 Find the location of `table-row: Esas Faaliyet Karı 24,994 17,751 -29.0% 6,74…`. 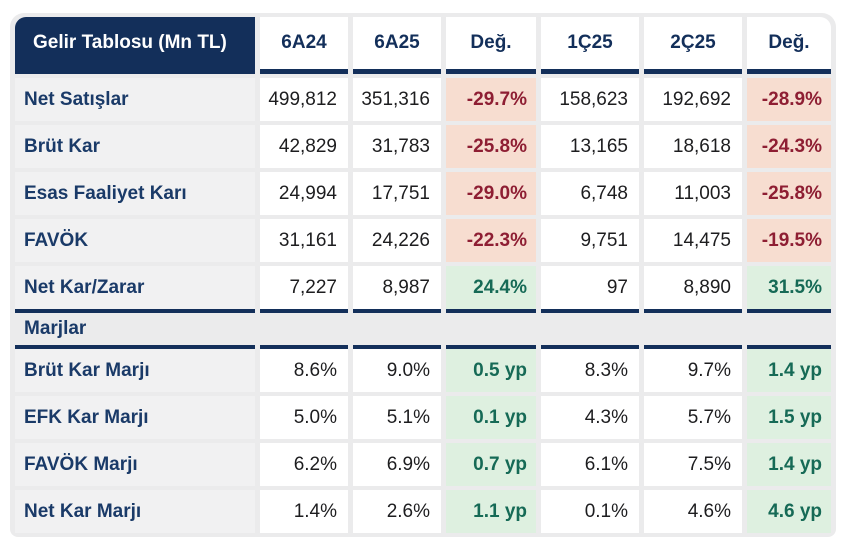

table-row: Esas Faaliyet Karı 24,994 17,751 -29.0% 6,74… is located at coordinates (423, 193).